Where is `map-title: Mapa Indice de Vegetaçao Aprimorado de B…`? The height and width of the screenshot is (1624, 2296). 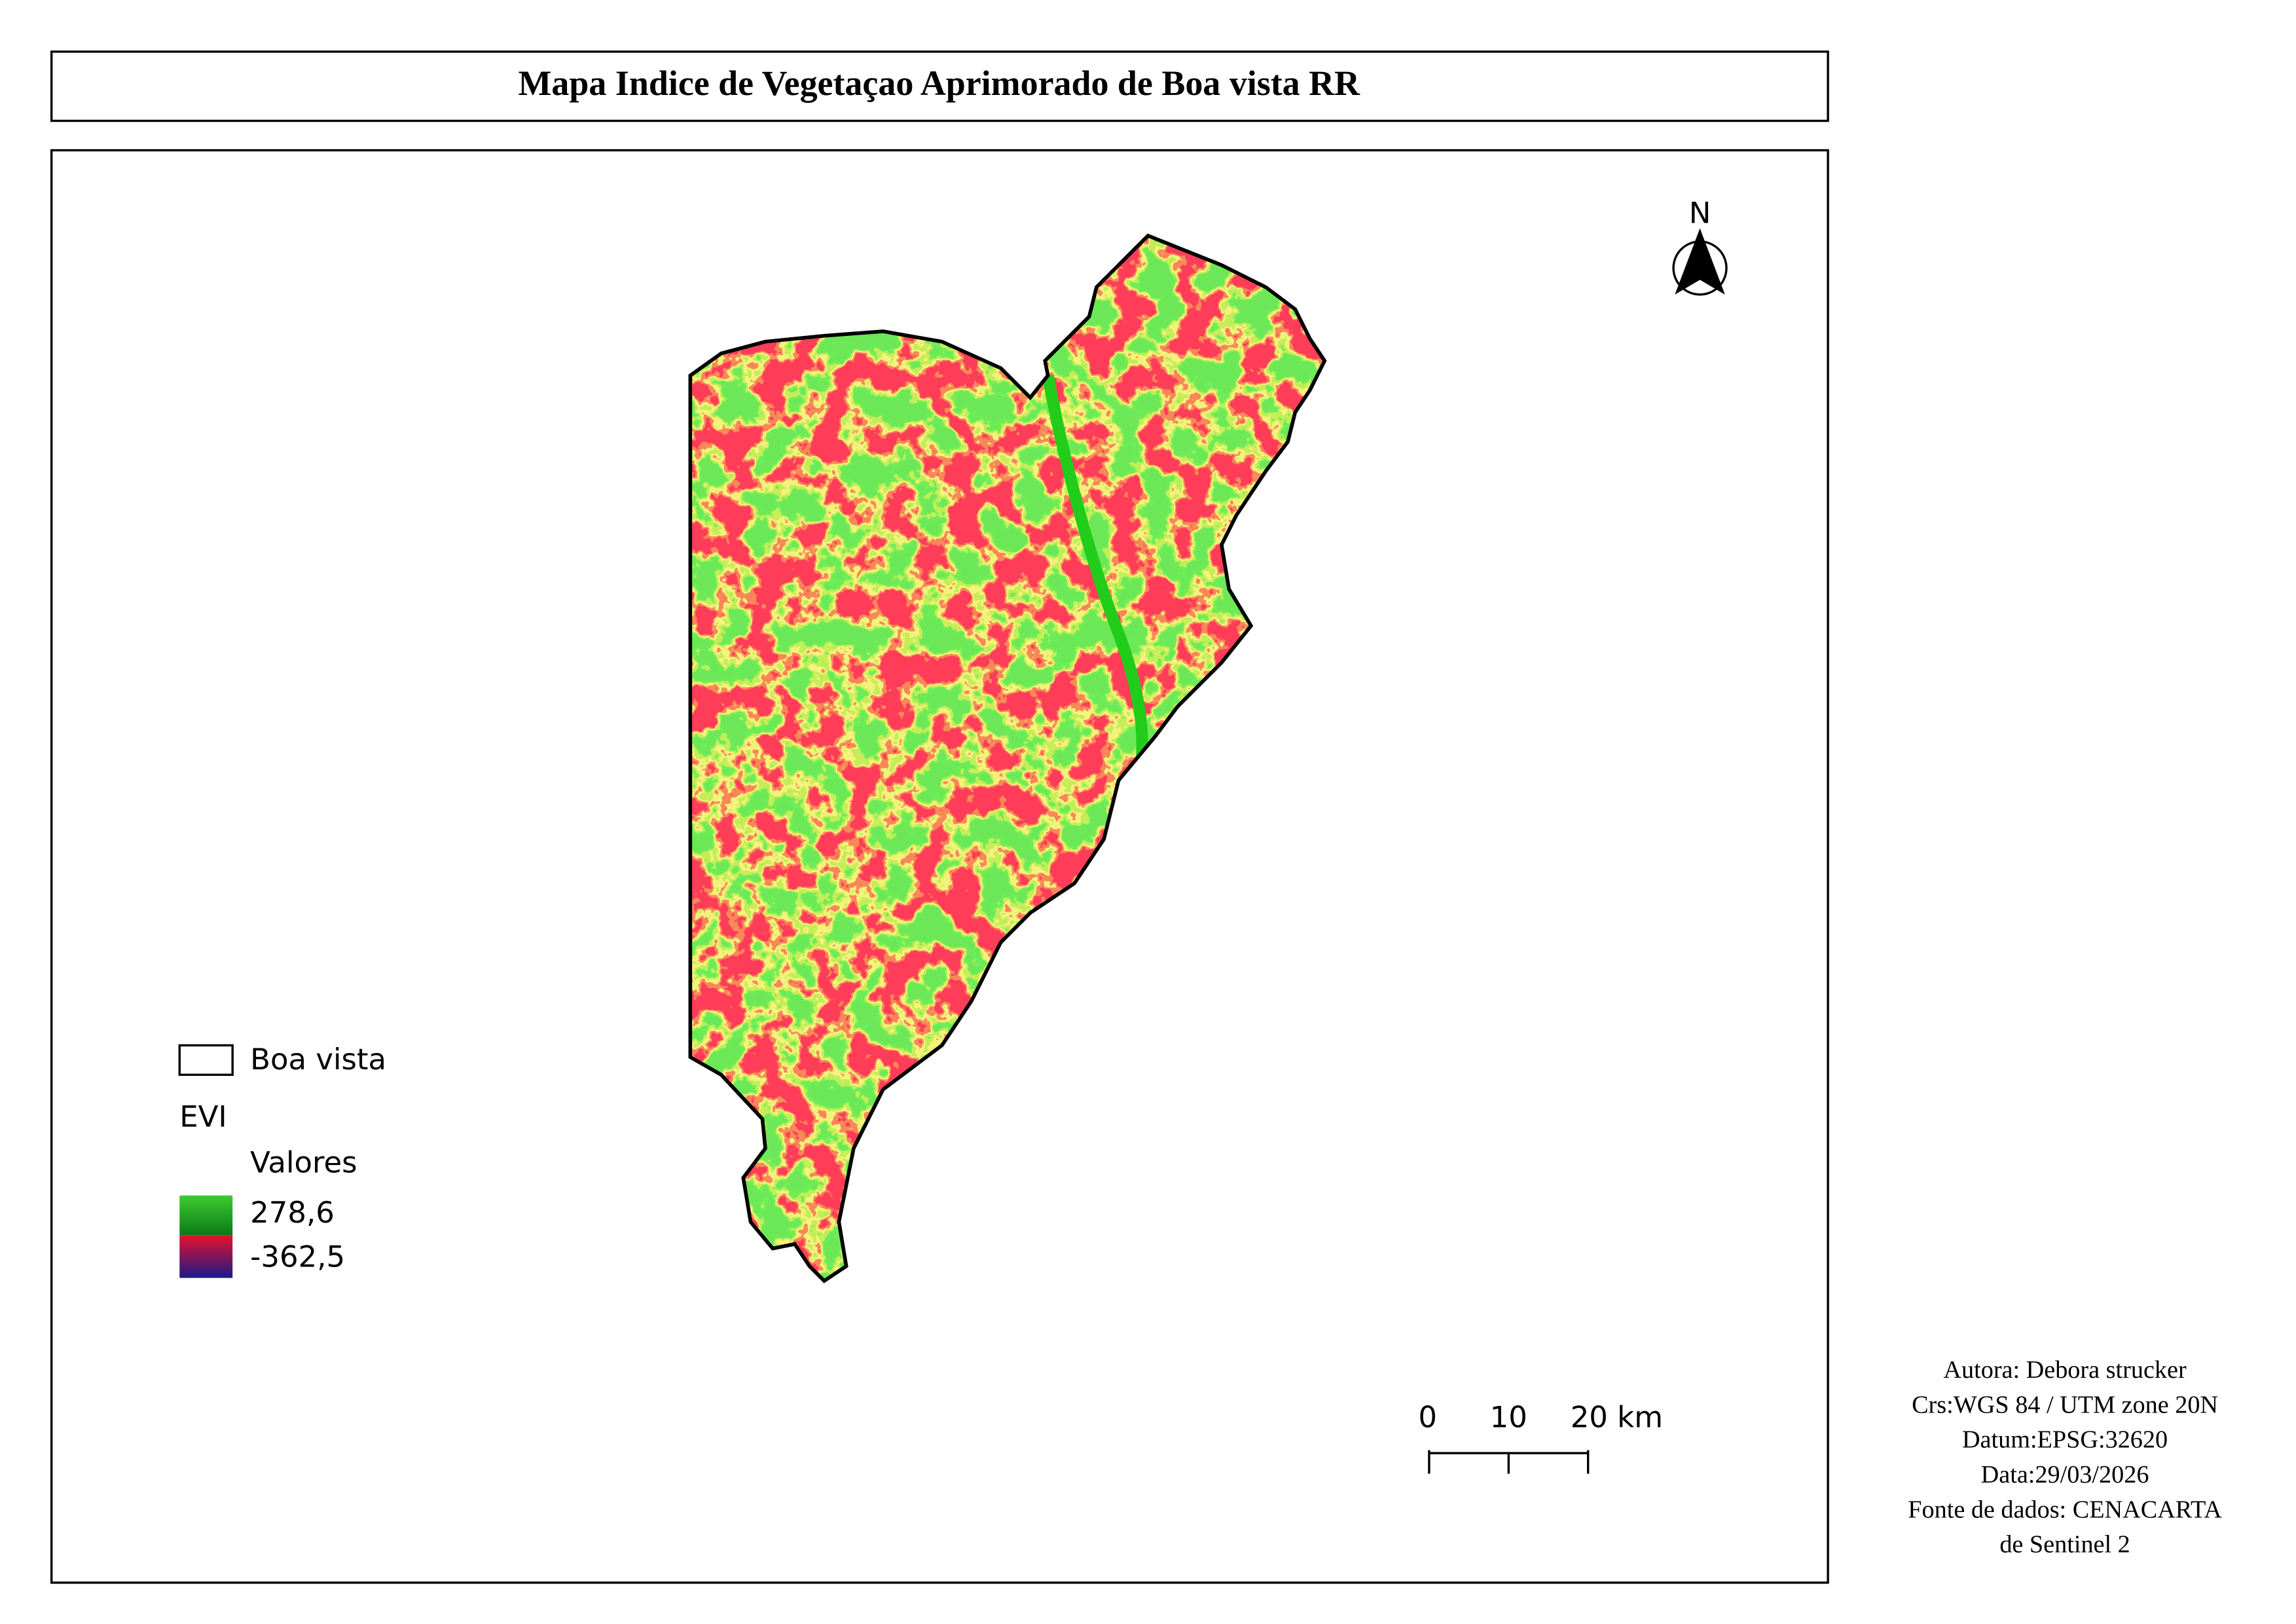
map-title: Mapa Indice de Vegetaçao Aprimorado de B… is located at coordinates (940, 83).